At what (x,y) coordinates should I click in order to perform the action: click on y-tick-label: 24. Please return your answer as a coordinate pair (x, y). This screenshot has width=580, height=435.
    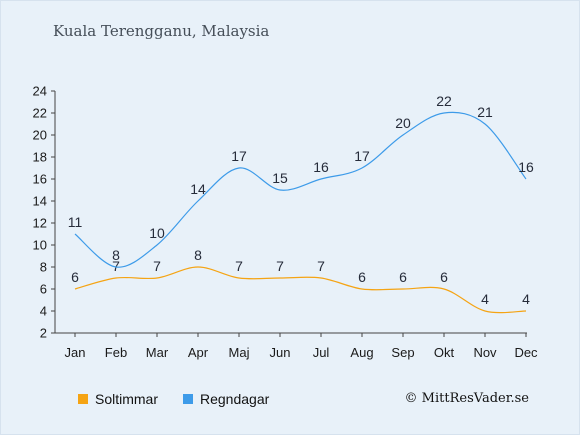
    Looking at the image, I should click on (40, 91).